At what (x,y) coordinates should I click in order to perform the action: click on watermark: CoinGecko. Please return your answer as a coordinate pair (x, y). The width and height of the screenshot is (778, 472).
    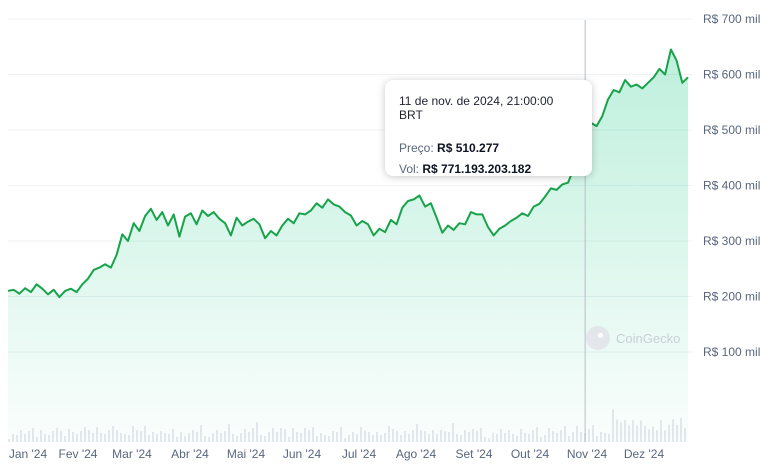
    Looking at the image, I should click on (633, 338).